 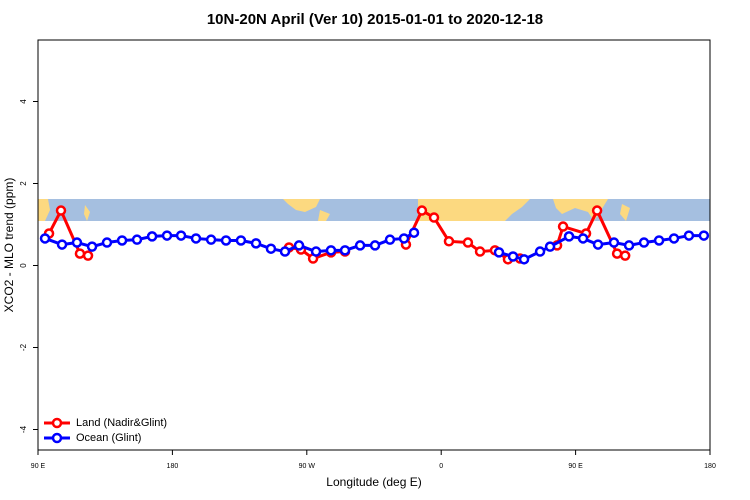 I want to click on y-axis-label: XCO2 - MLO trend (ppm), so click(x=9, y=245).